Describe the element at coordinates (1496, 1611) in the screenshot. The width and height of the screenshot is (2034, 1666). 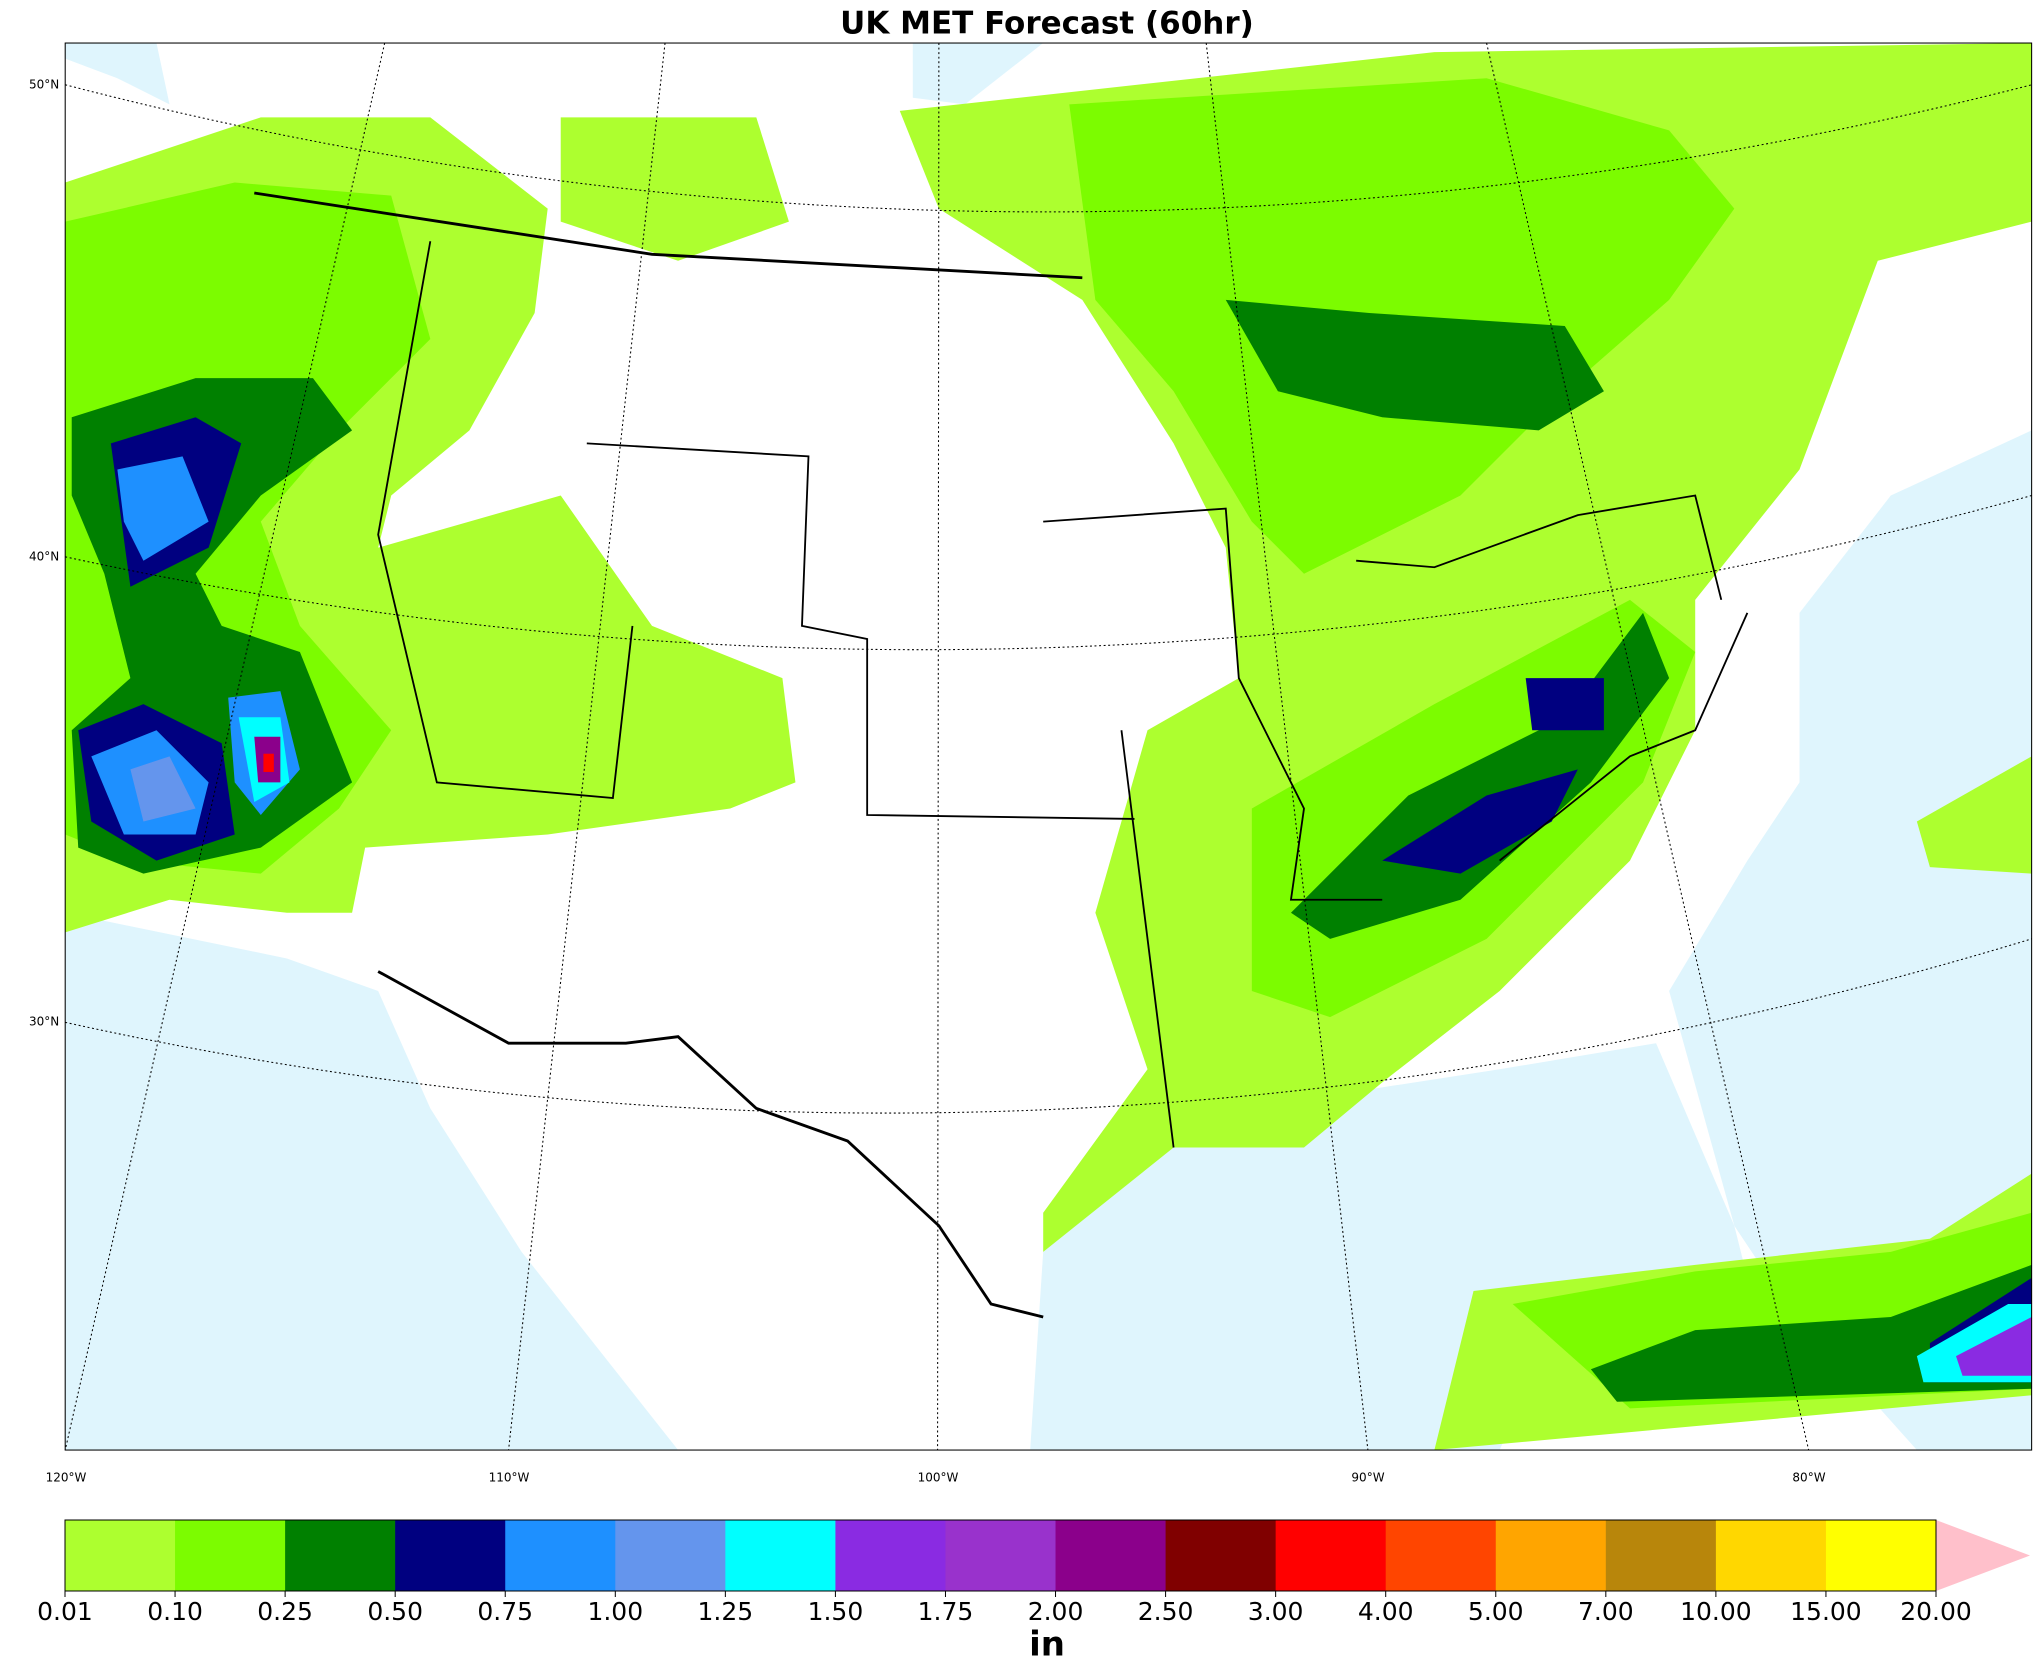
I see `colorbar-tick-label: 5.00` at that location.